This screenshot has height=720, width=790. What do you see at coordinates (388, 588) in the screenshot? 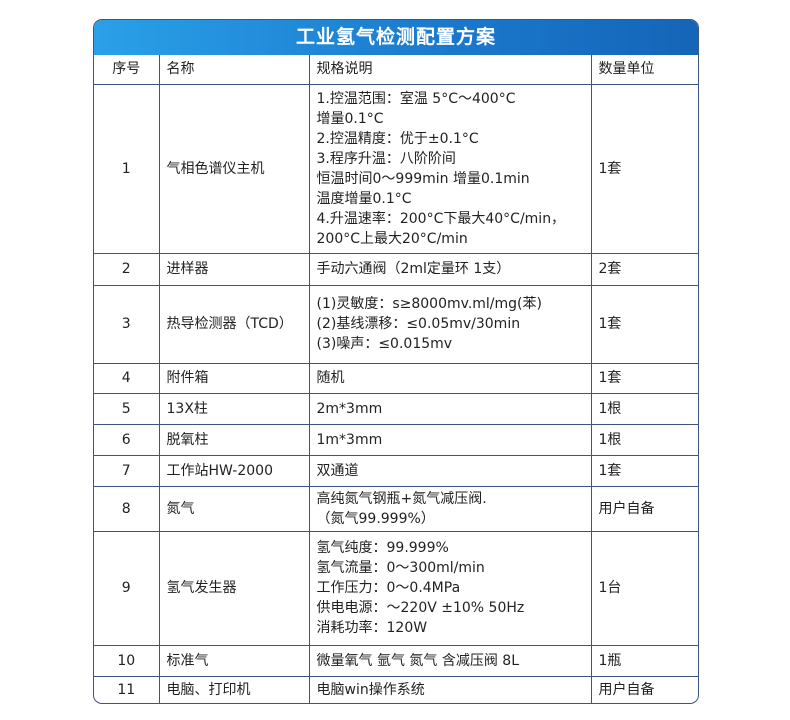
I see `spec-line: 工作压力：0～0.4MPa` at bounding box center [388, 588].